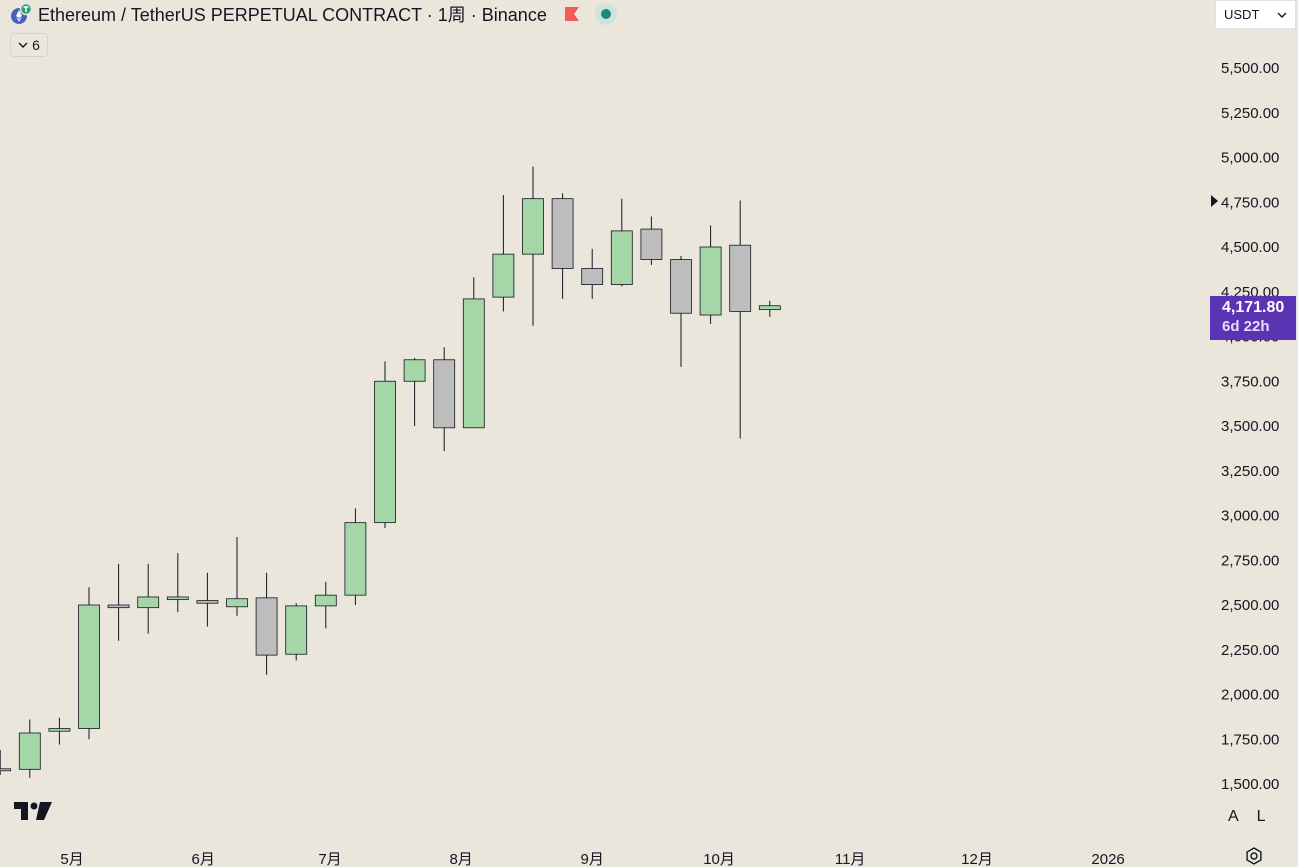  What do you see at coordinates (572, 14) in the screenshot?
I see `flag-icon` at bounding box center [572, 14].